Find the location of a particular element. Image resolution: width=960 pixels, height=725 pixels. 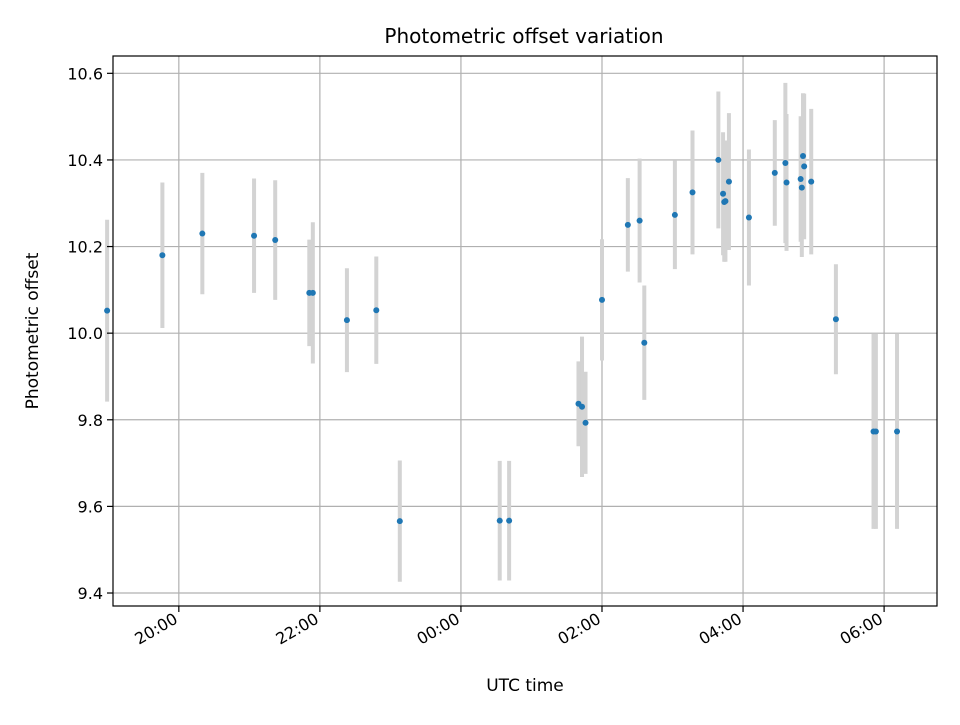

y-tick-label: 10.2 is located at coordinates (85, 247).